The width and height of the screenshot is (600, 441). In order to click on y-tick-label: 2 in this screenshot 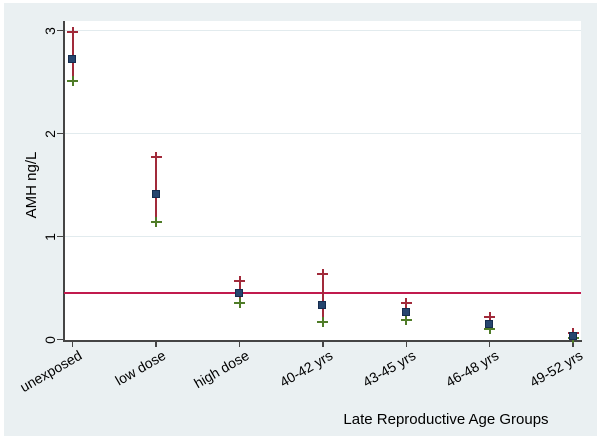, I will do `click(50, 133)`.